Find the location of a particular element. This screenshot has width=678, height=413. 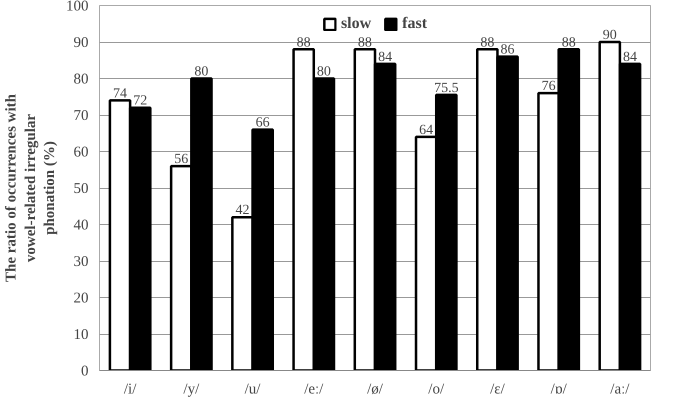

x-tick-label: /ɛ/ is located at coordinates (498, 390).